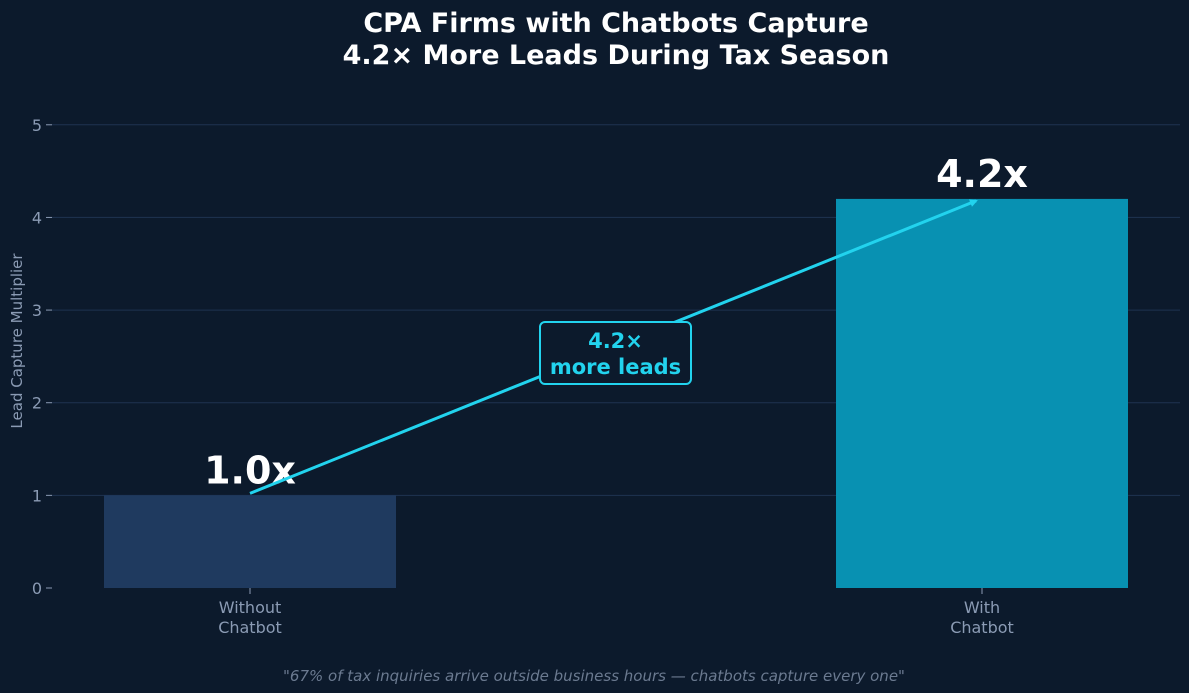  What do you see at coordinates (250, 470) in the screenshot?
I see `bar-value-label-0: 1.0x` at bounding box center [250, 470].